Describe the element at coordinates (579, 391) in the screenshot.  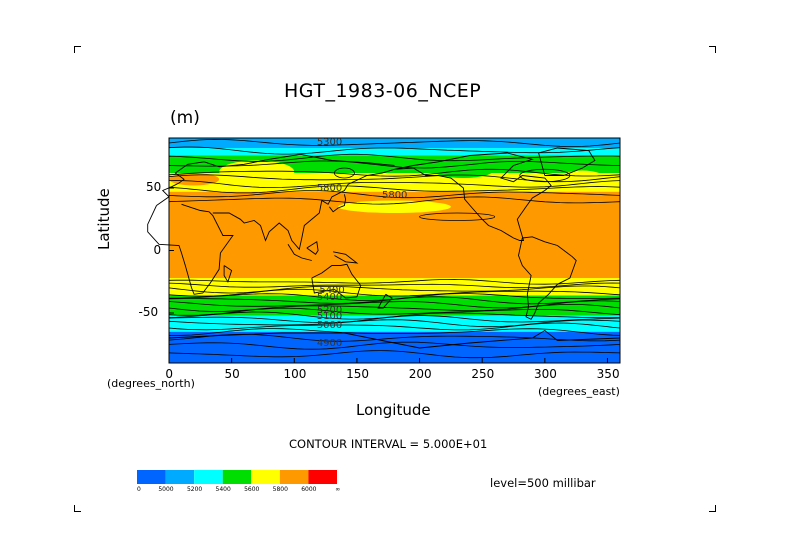
I see `x-unit-label: (degrees_east)` at that location.